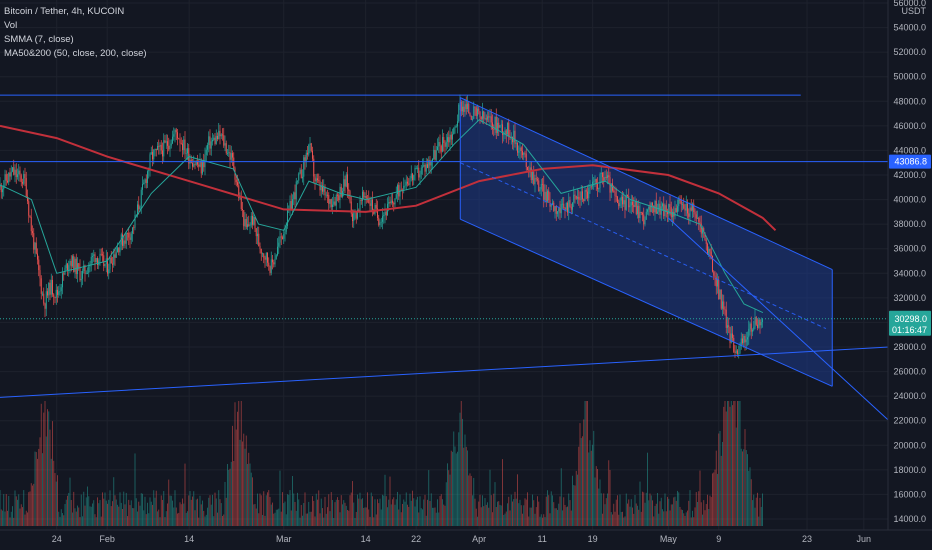  I want to click on price-tick-label: 16000.0, so click(909, 494).